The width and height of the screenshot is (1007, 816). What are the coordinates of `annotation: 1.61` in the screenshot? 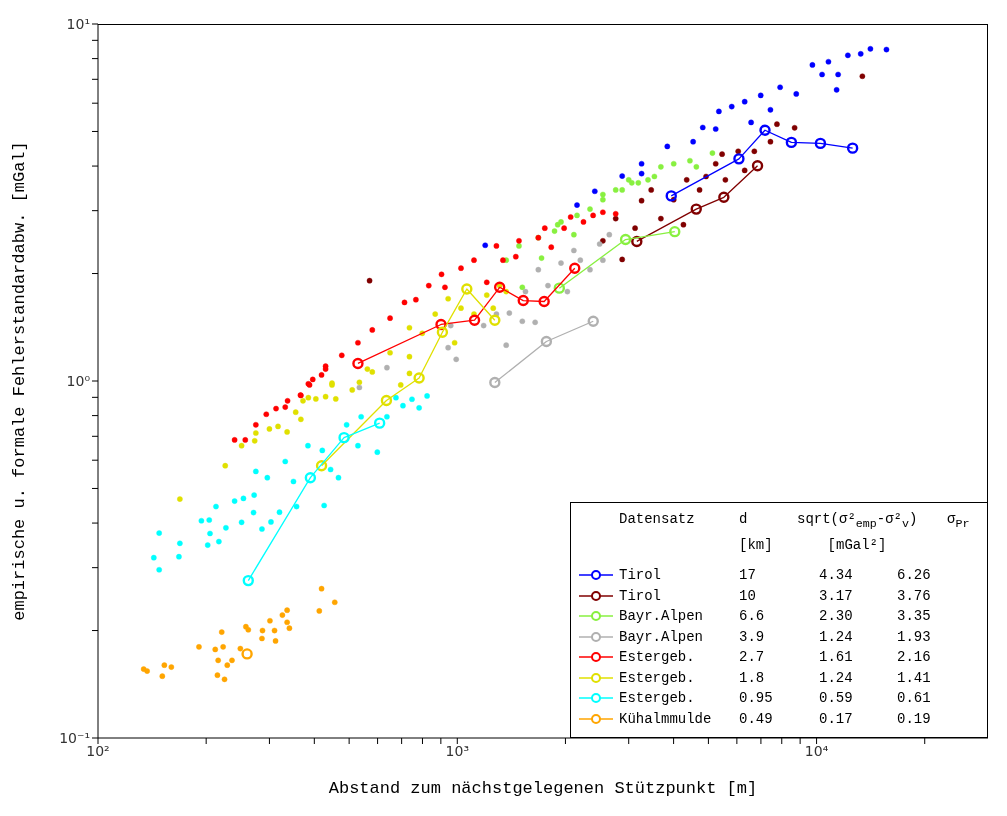 It's located at (836, 657).